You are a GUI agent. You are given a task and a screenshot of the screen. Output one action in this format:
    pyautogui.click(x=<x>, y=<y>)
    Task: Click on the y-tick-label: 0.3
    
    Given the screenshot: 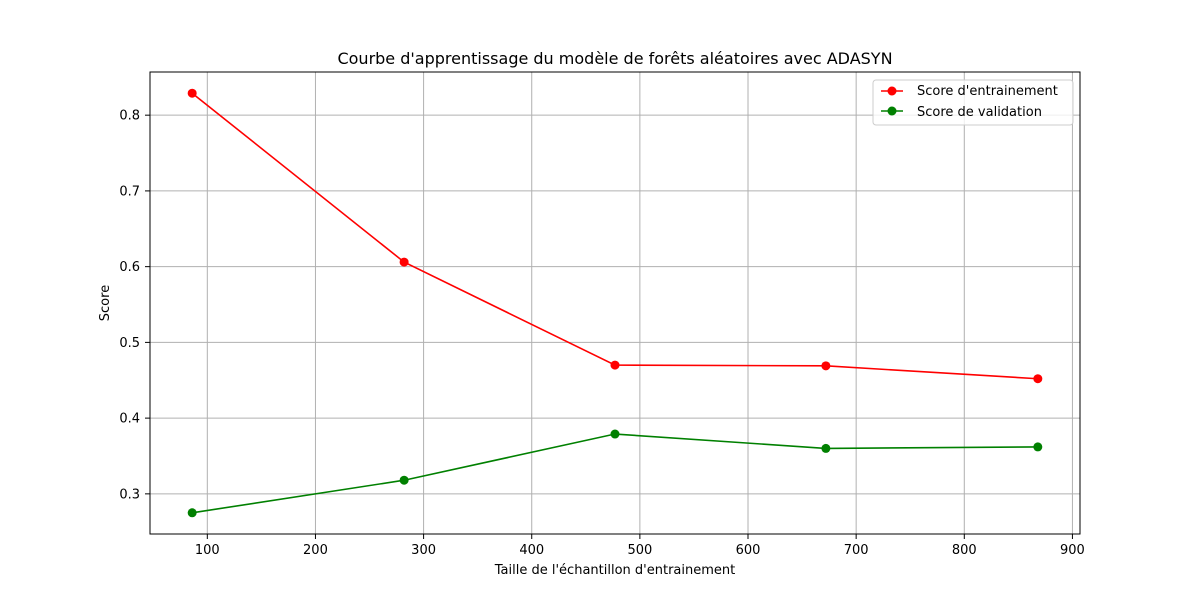 What is the action you would take?
    pyautogui.click(x=129, y=494)
    